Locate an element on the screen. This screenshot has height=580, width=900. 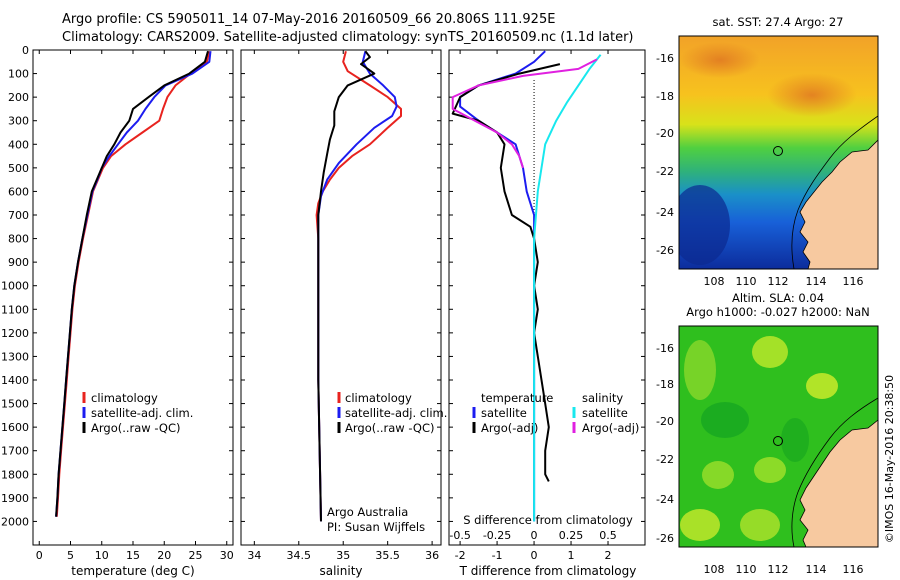
sst-xtick: 110 is located at coordinates (746, 281).